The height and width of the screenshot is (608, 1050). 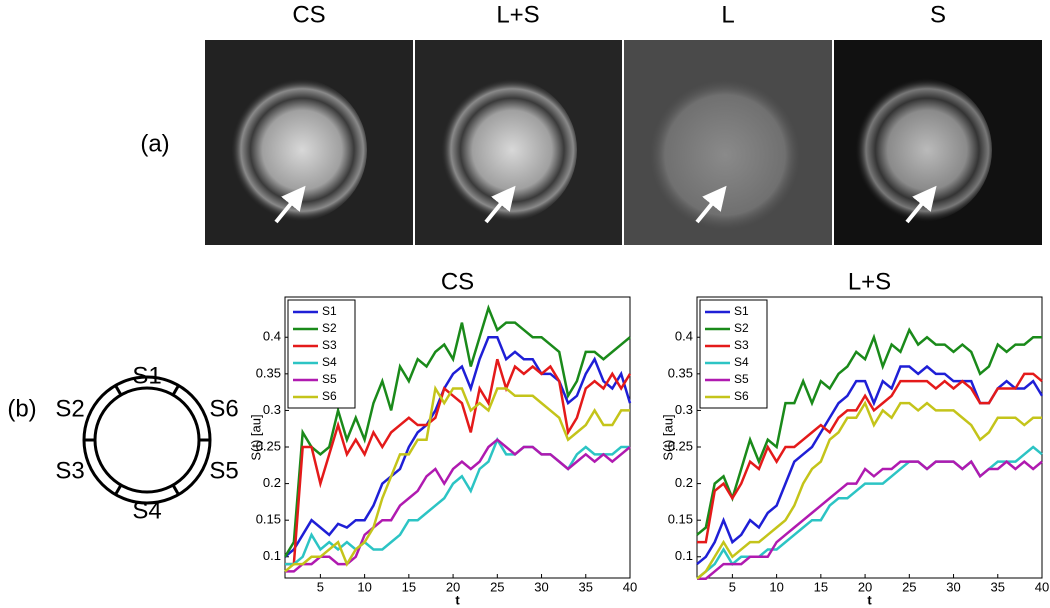 What do you see at coordinates (223, 408) in the screenshot?
I see `segment-label: S6` at bounding box center [223, 408].